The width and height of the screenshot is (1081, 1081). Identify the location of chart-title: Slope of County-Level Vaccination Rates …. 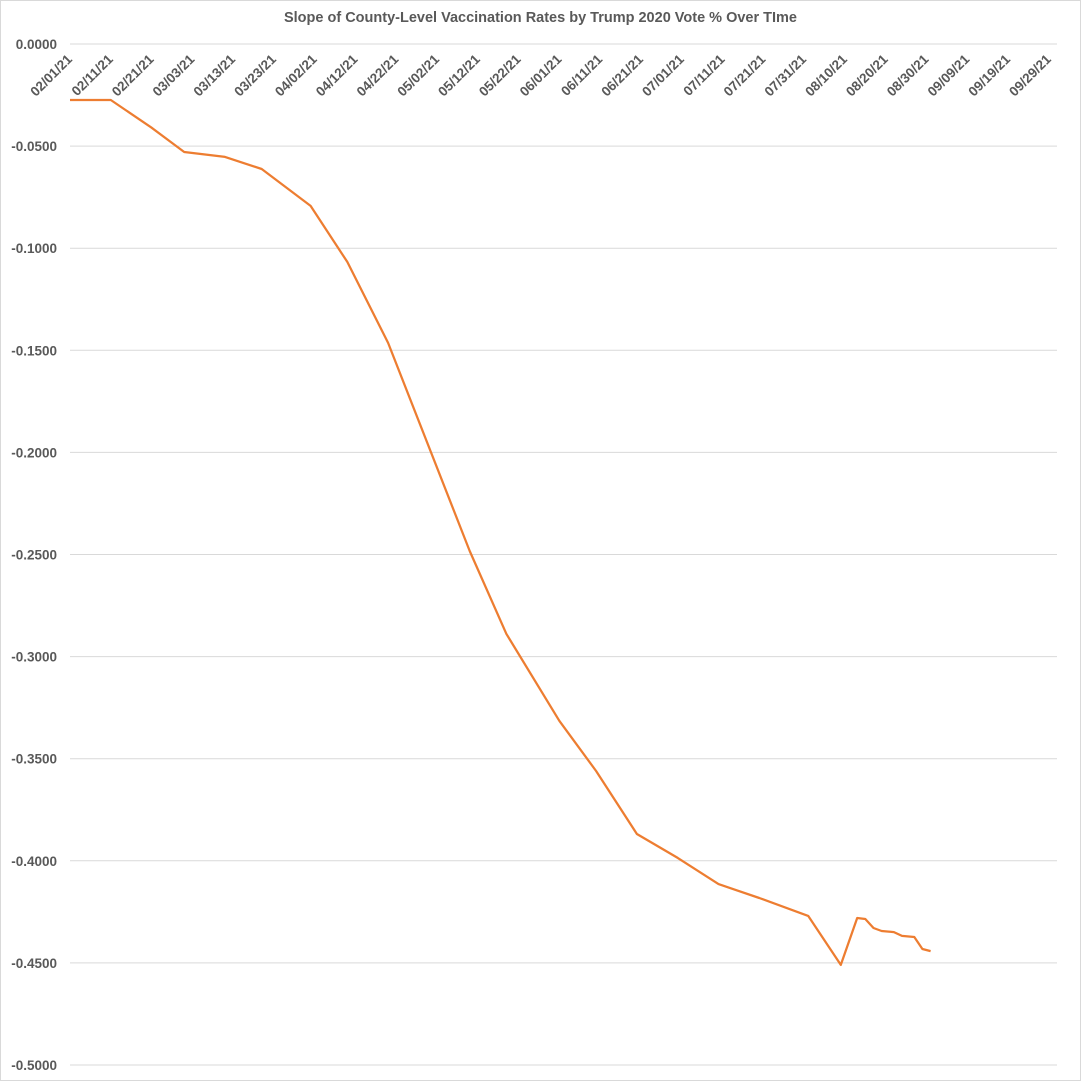
(540, 18).